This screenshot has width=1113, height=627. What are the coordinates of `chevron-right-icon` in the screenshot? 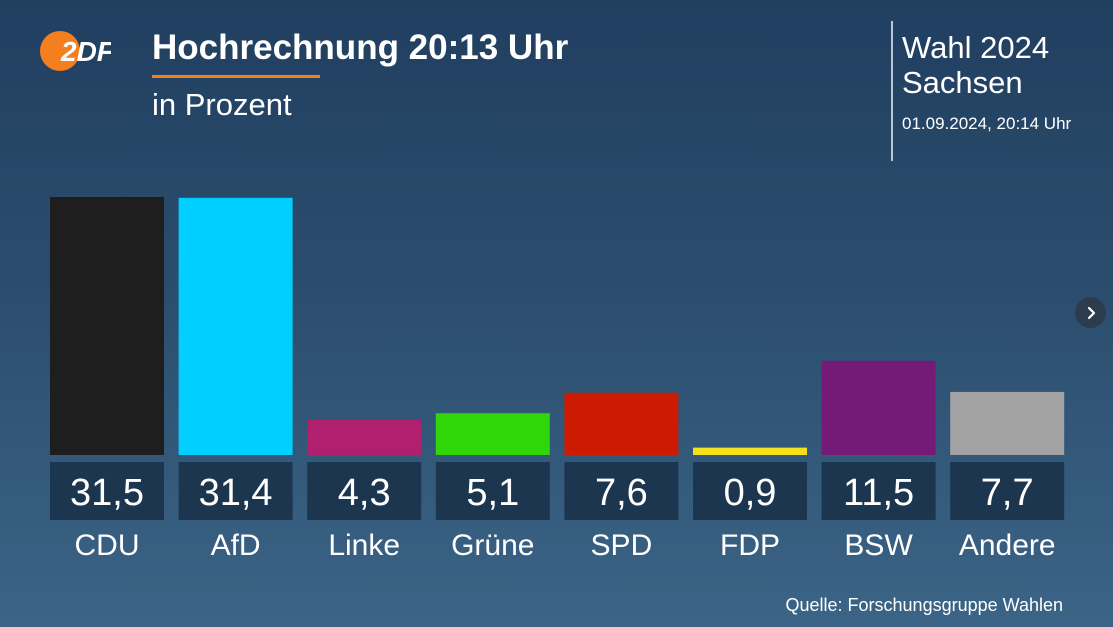 It's located at (1091, 312).